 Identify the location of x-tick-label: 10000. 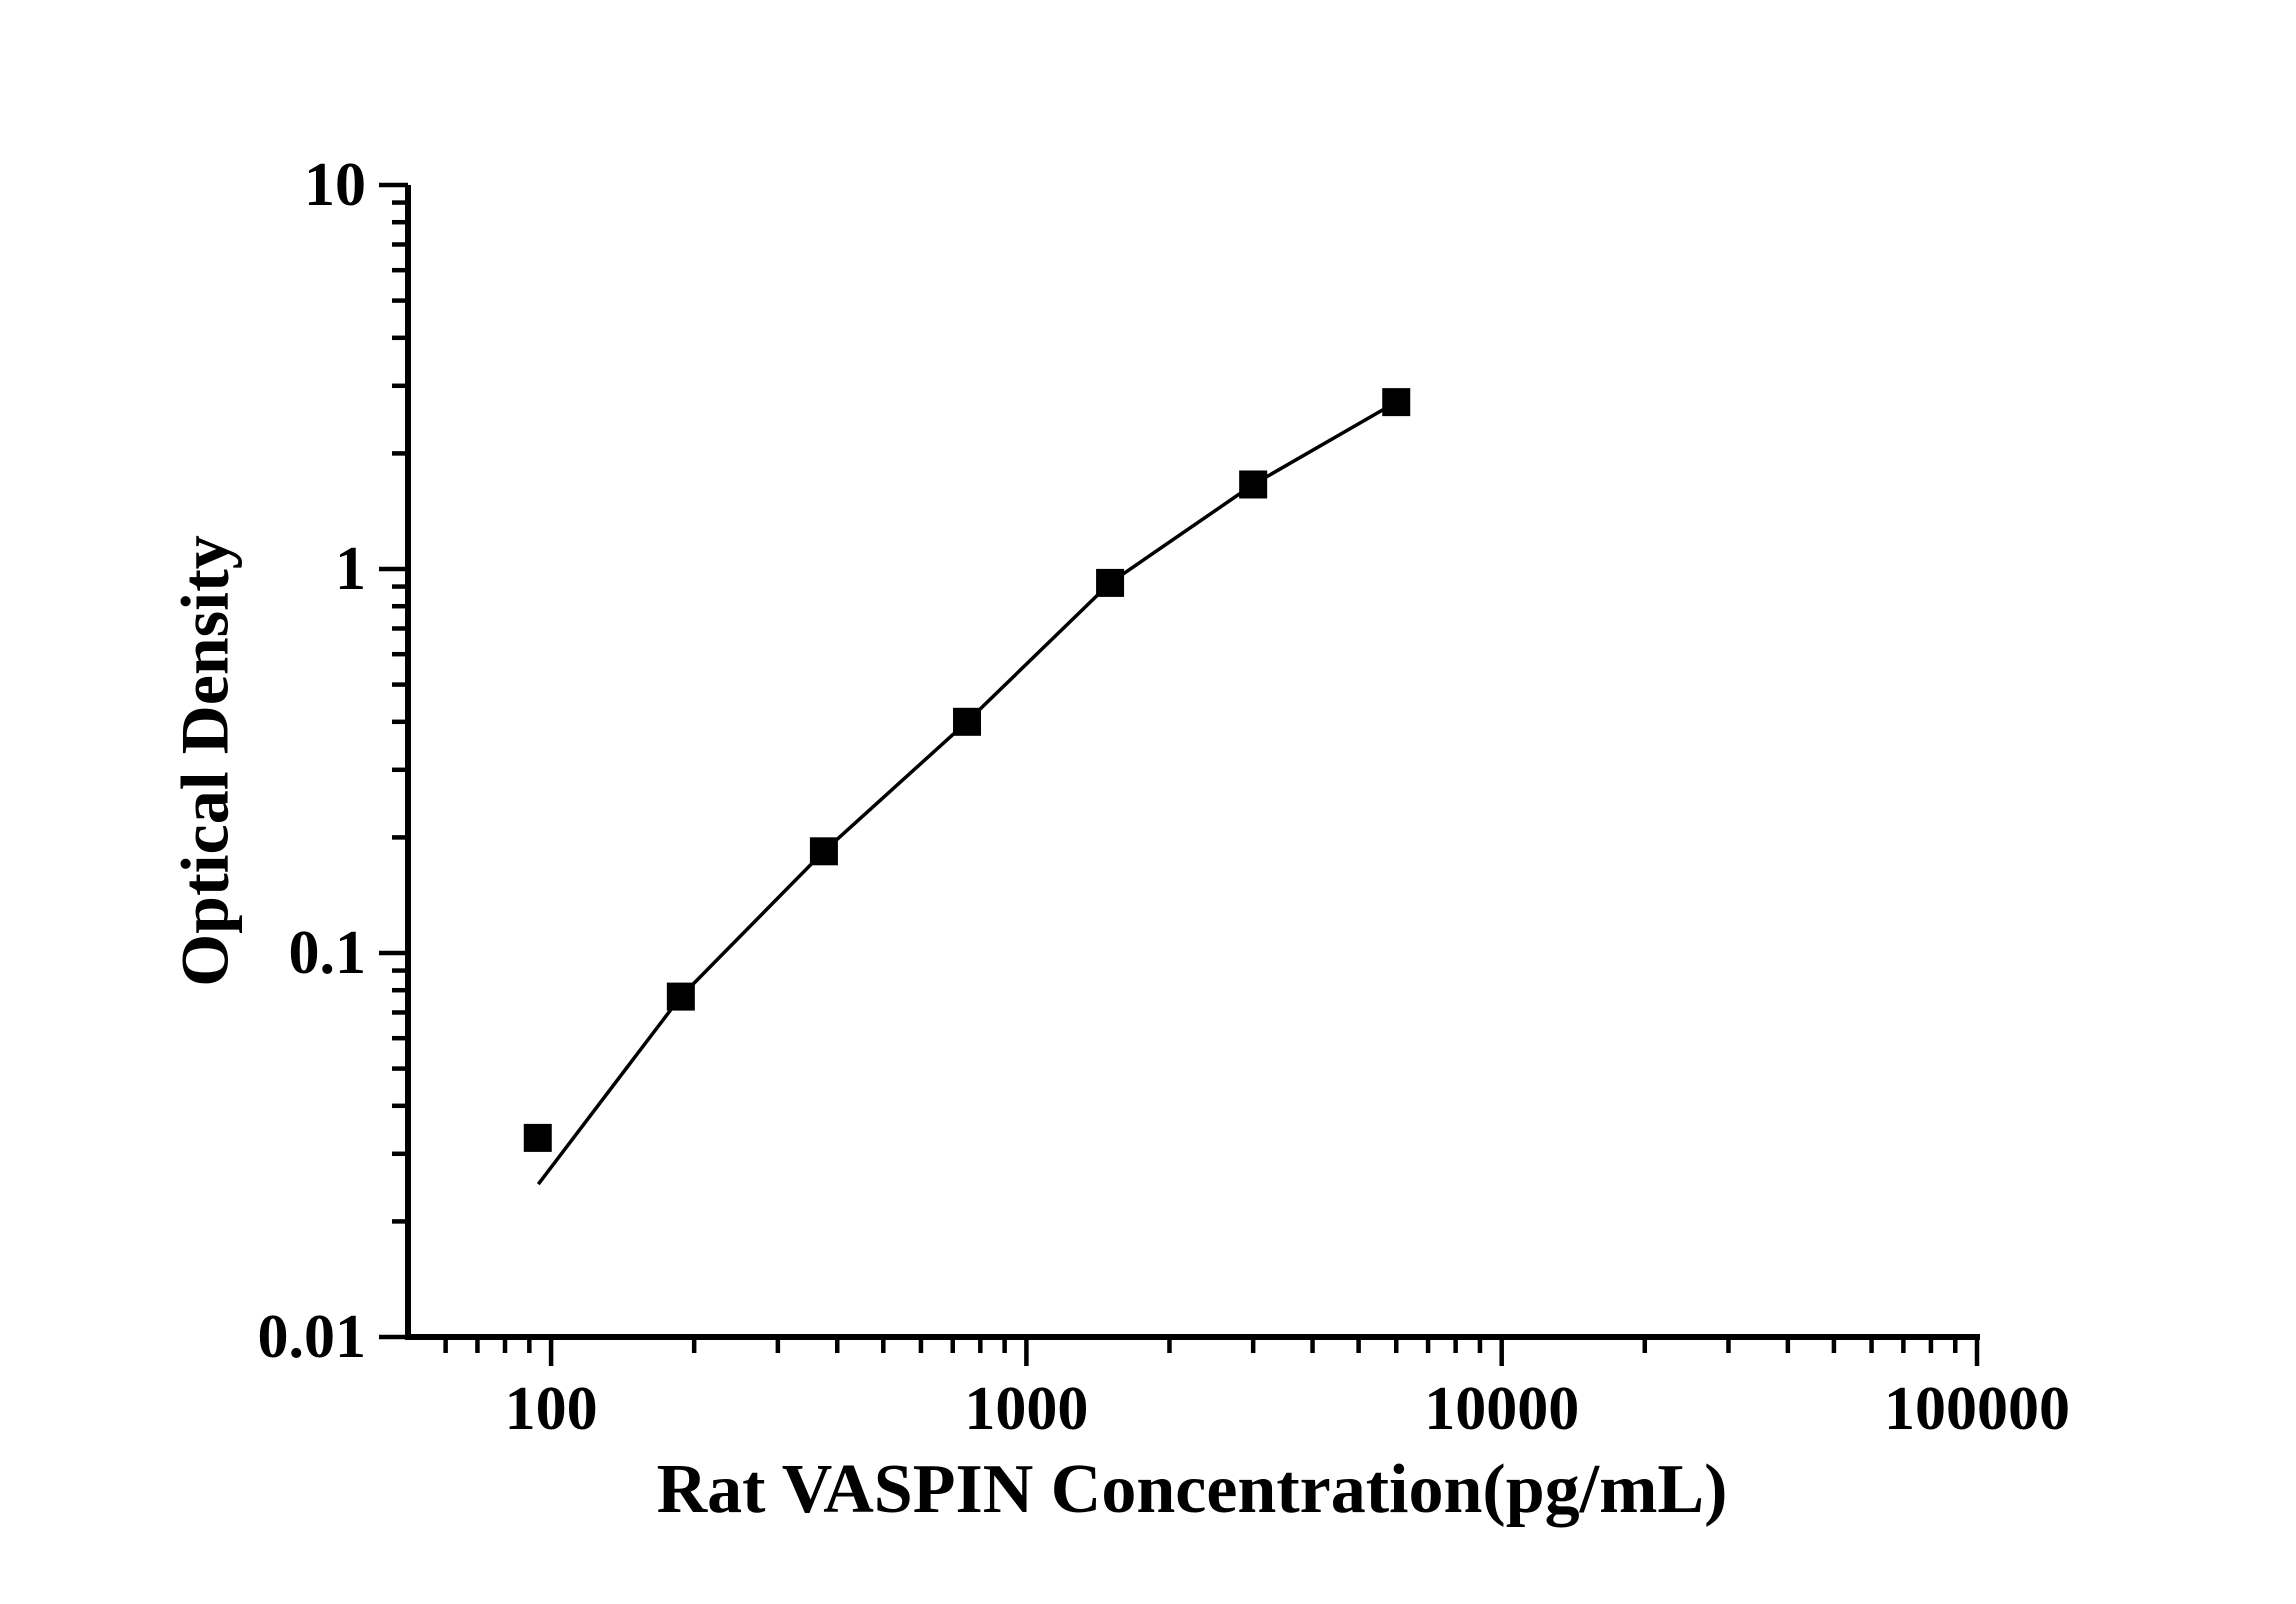
(1501, 1409).